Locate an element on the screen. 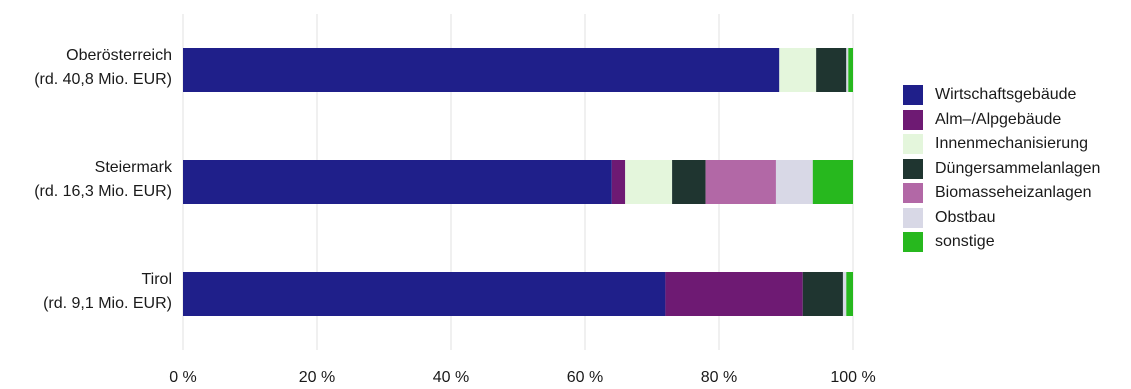 The width and height of the screenshot is (1131, 389). category-name: Tirol is located at coordinates (156, 279).